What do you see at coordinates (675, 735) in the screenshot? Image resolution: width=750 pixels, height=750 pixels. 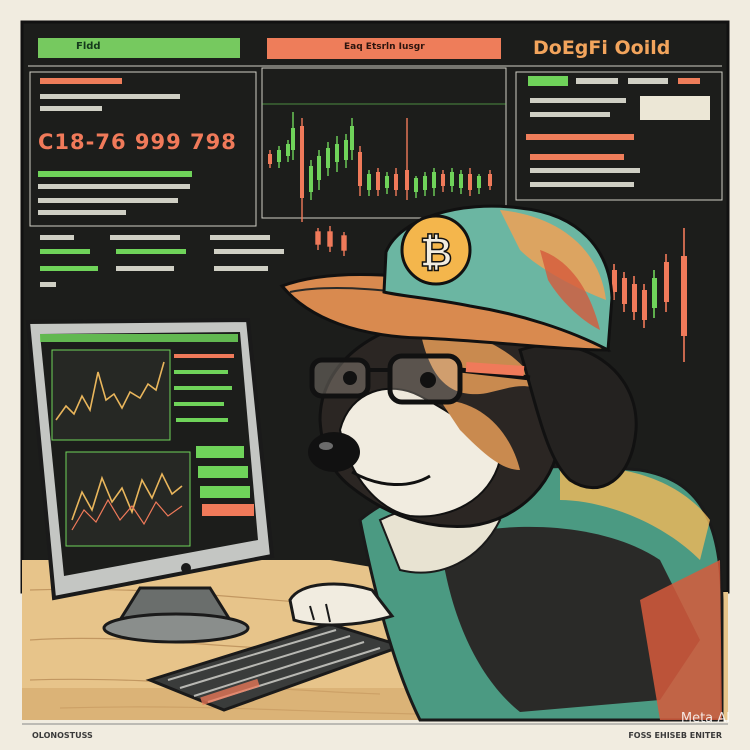 I see `footer-right-text: FOSS EHISEB ENITER` at bounding box center [675, 735].